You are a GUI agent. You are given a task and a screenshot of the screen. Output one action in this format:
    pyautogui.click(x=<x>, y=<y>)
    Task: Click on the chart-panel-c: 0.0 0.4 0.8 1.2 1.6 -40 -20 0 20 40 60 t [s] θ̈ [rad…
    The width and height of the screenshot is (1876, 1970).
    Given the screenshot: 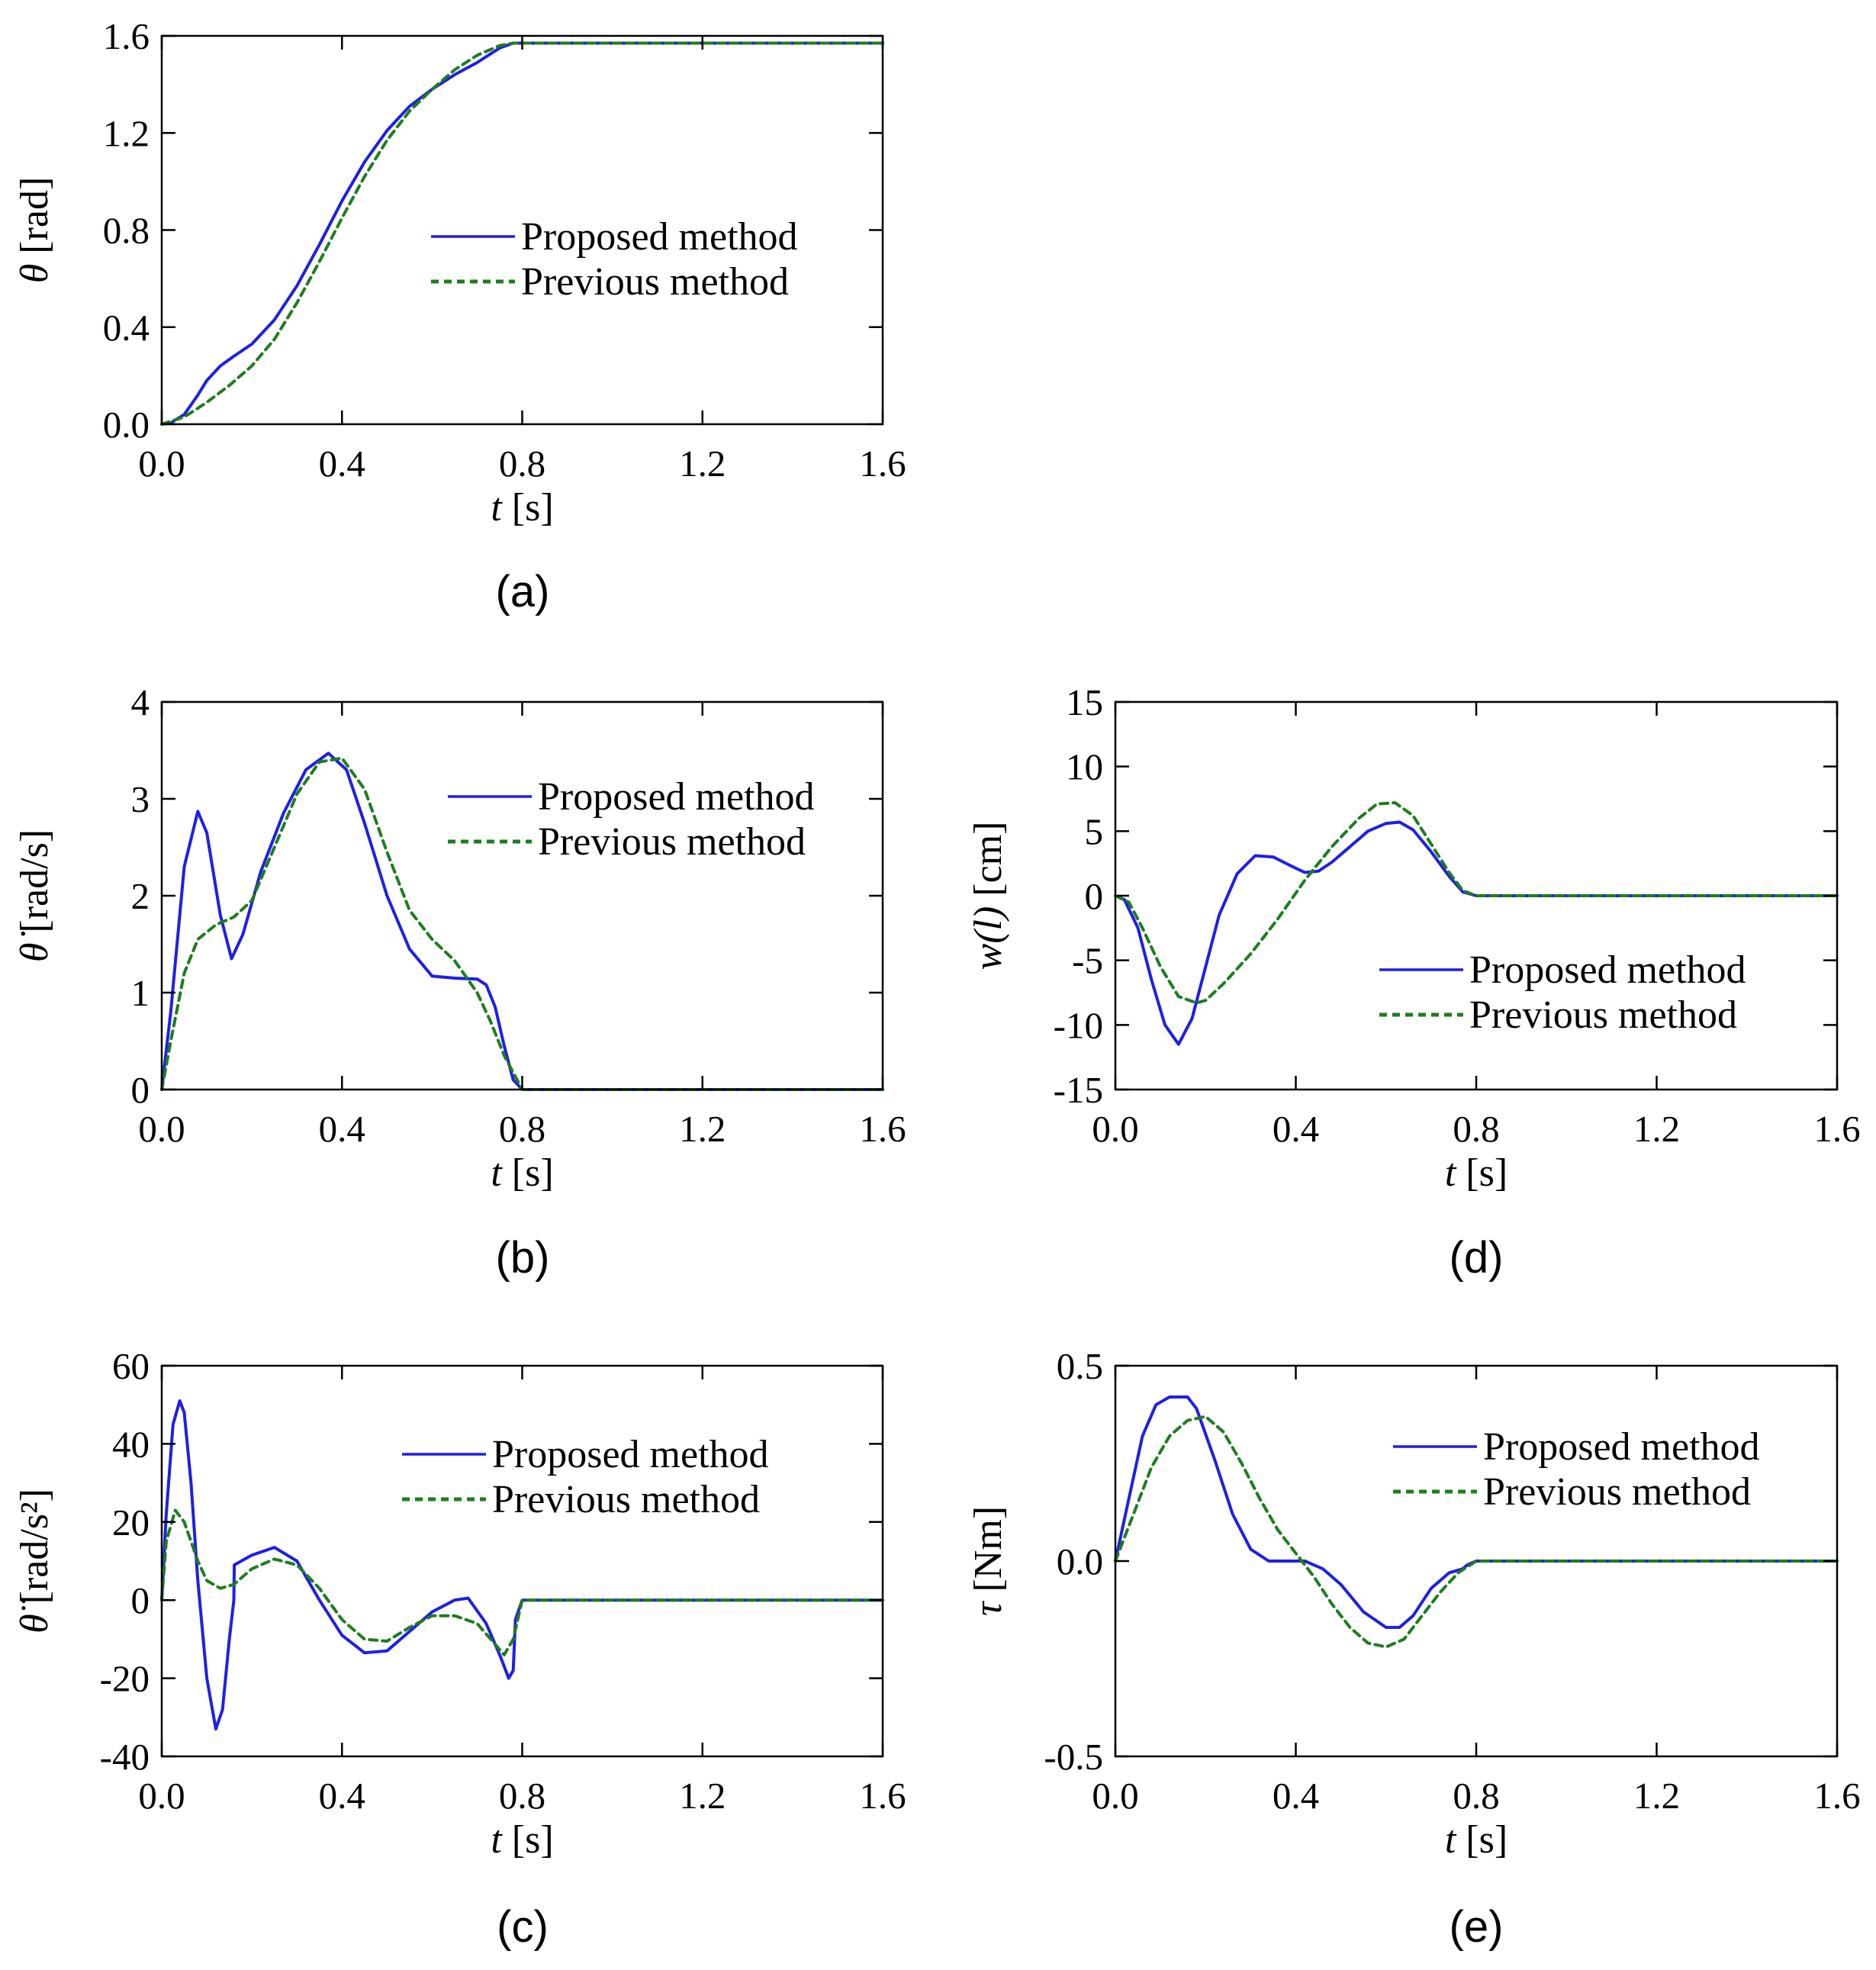 What is the action you would take?
    pyautogui.click(x=460, y=1648)
    